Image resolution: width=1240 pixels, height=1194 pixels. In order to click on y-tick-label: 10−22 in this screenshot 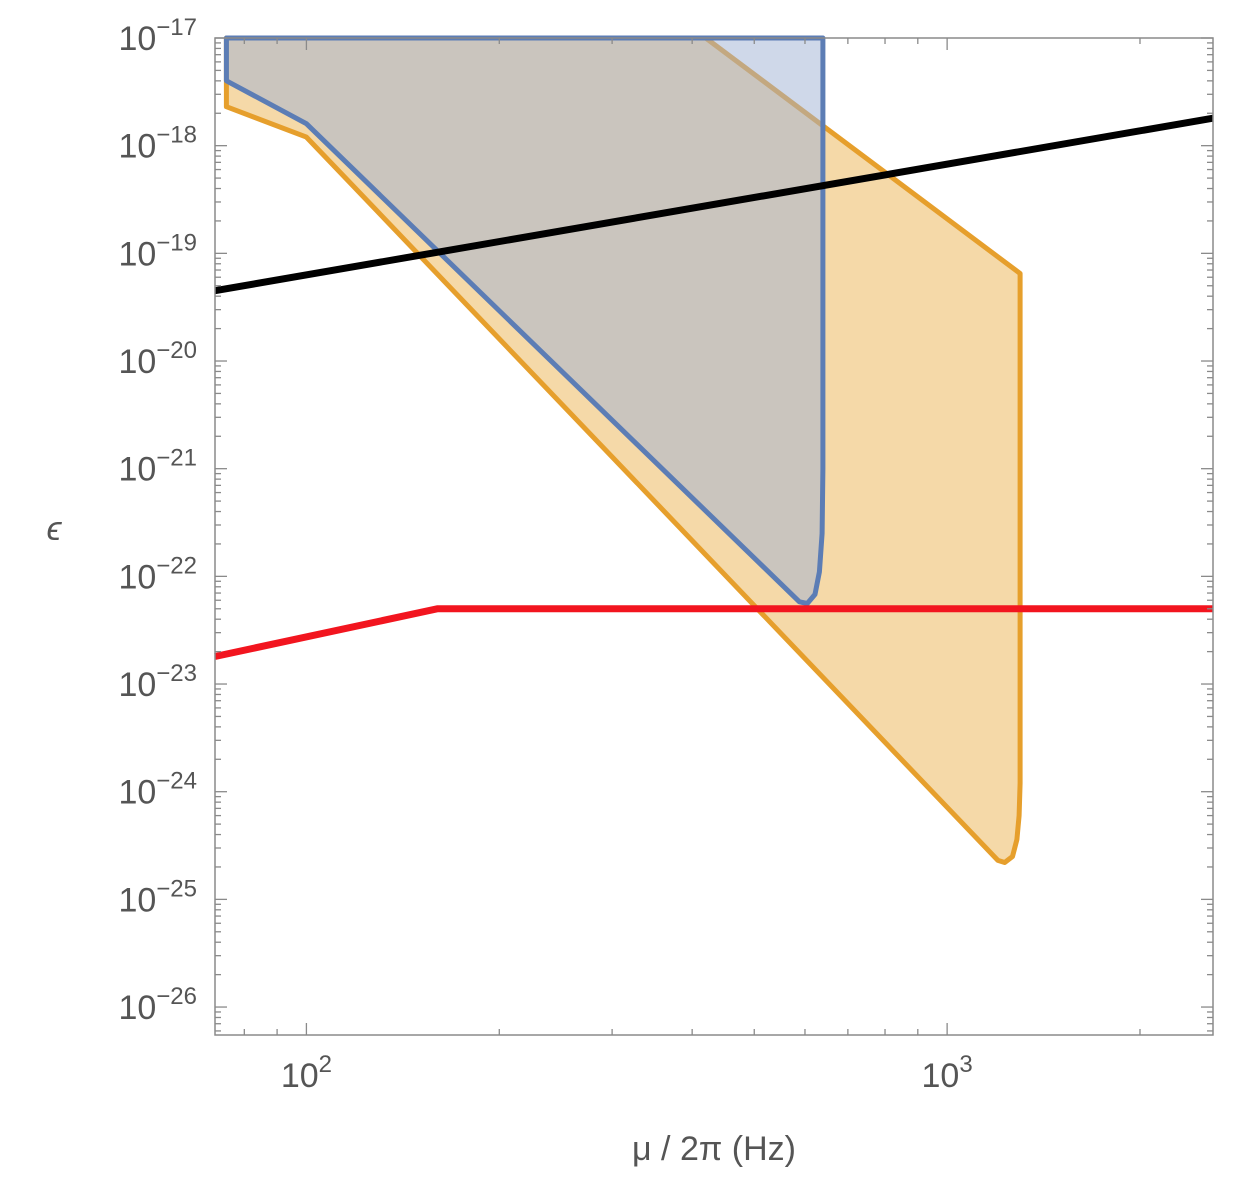, I will do `click(157, 574)`.